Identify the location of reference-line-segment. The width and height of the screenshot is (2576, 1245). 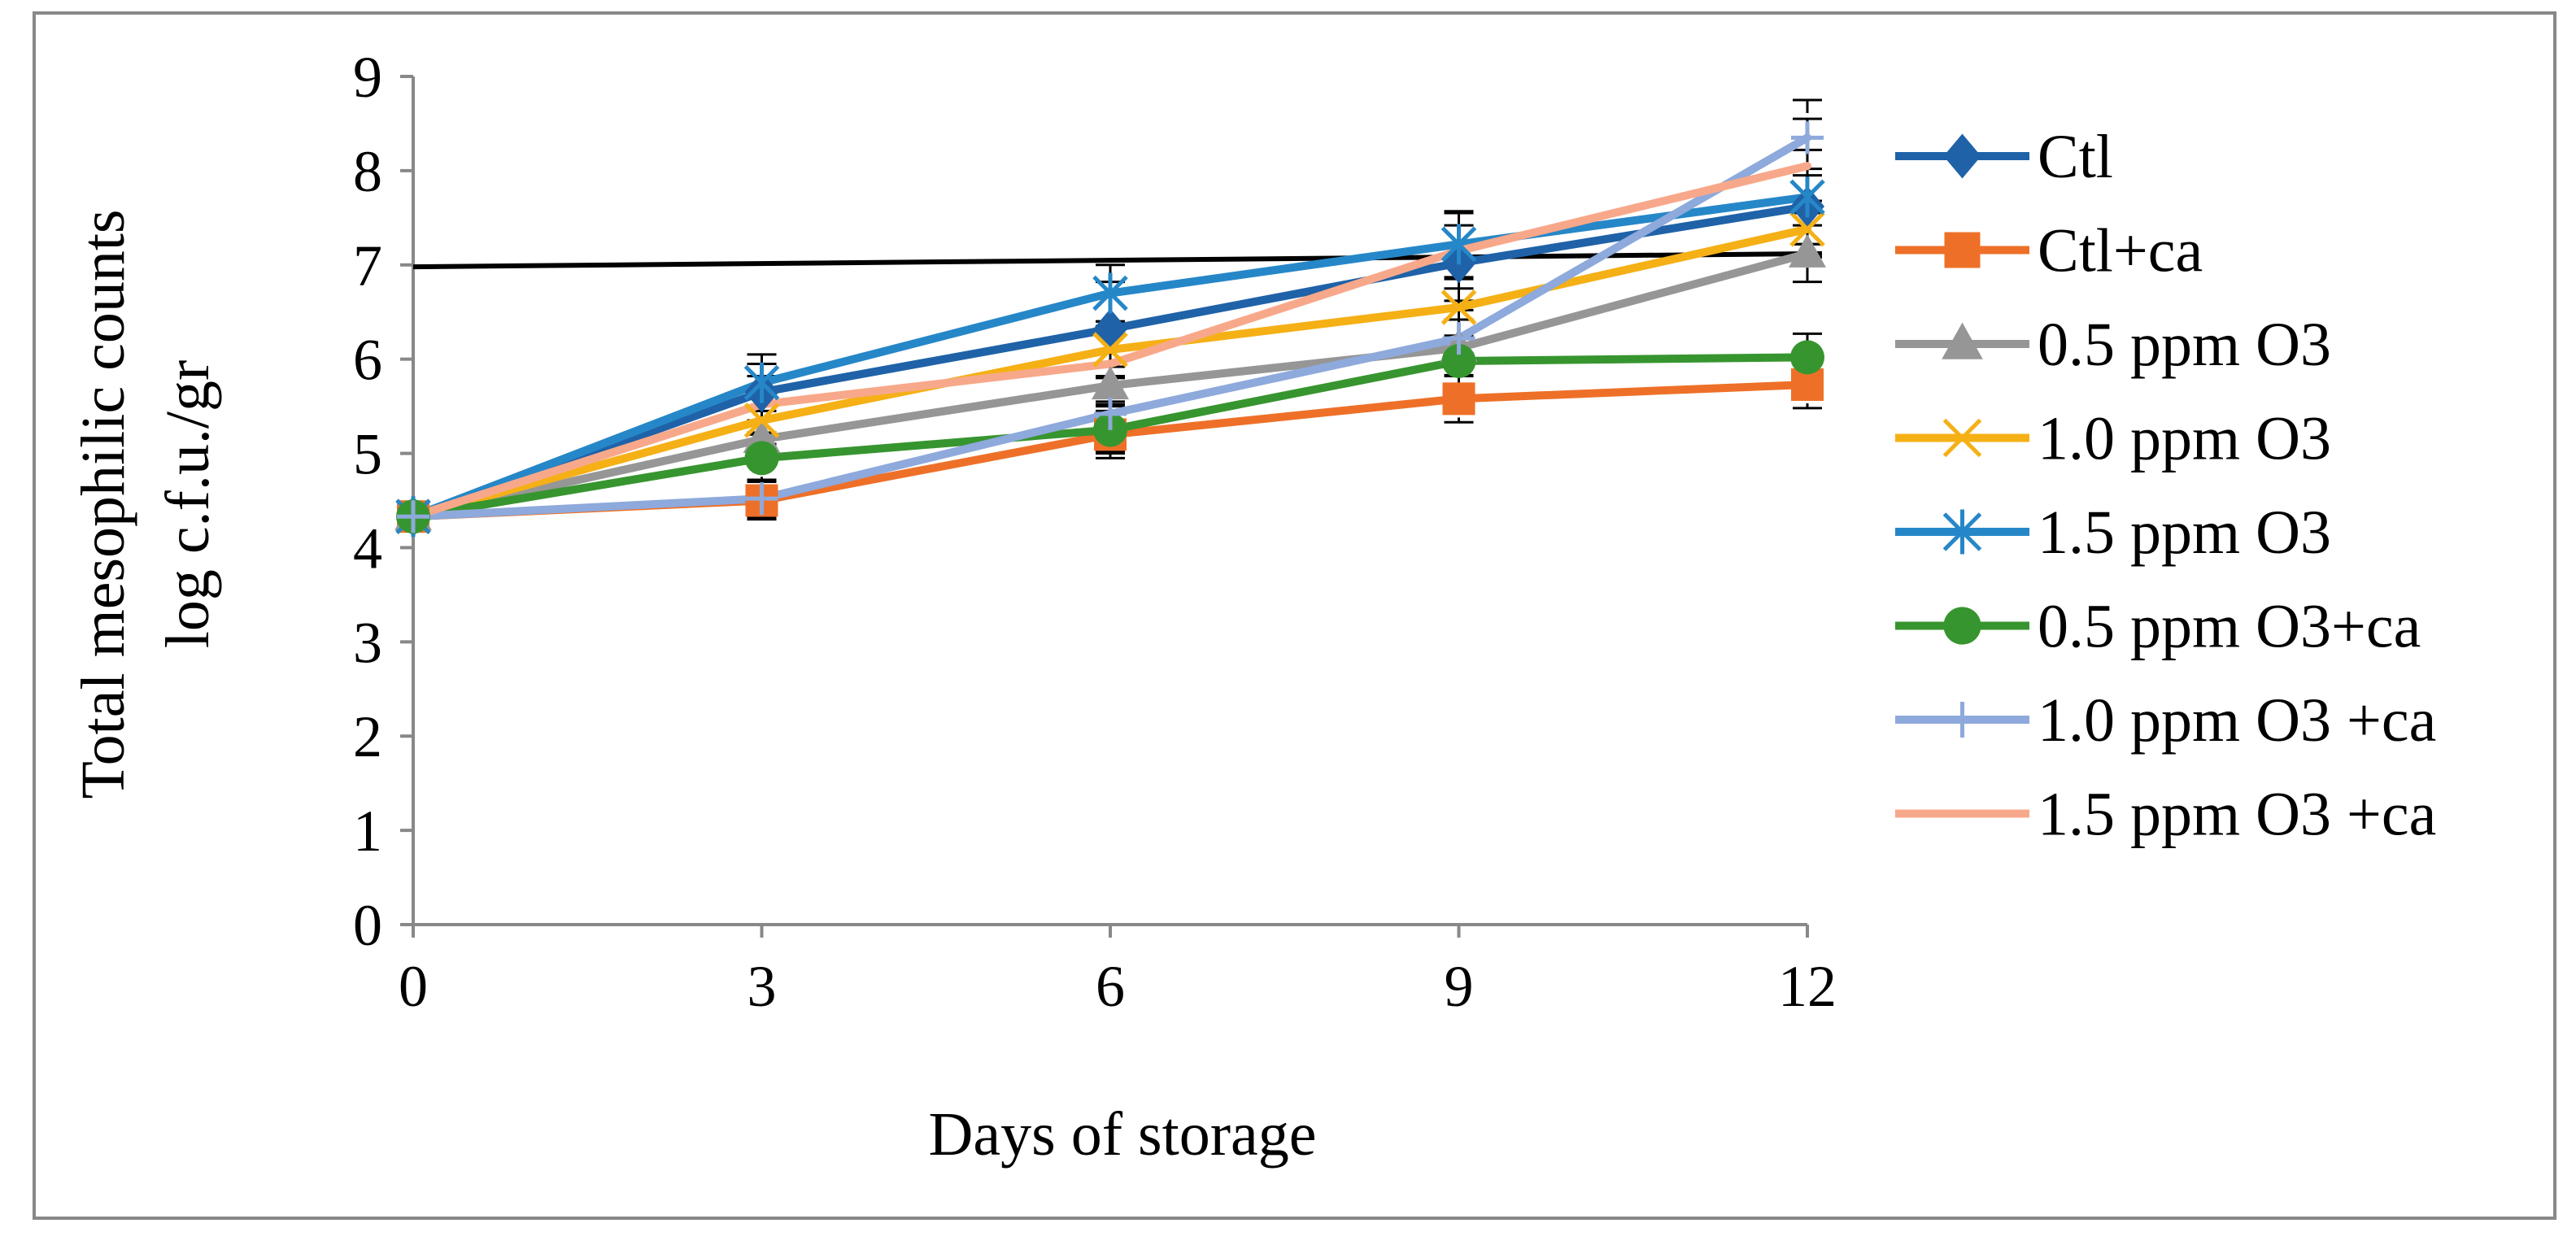
(1117, 260).